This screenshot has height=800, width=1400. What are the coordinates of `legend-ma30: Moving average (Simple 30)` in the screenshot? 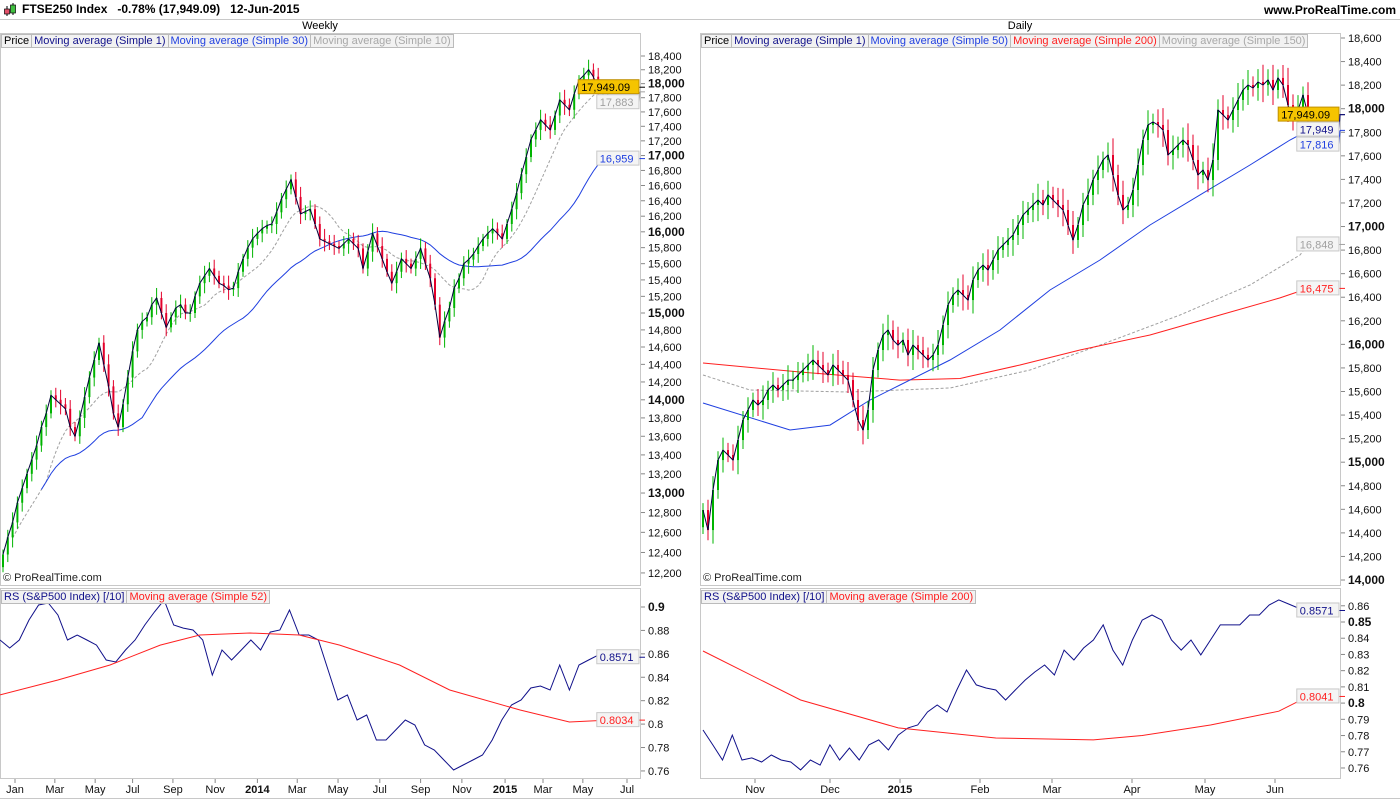 It's located at (240, 41).